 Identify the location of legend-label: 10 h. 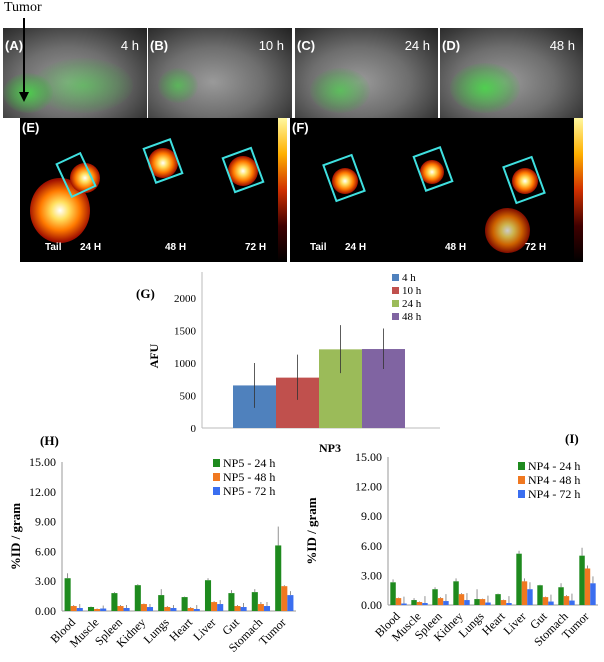
(412, 291).